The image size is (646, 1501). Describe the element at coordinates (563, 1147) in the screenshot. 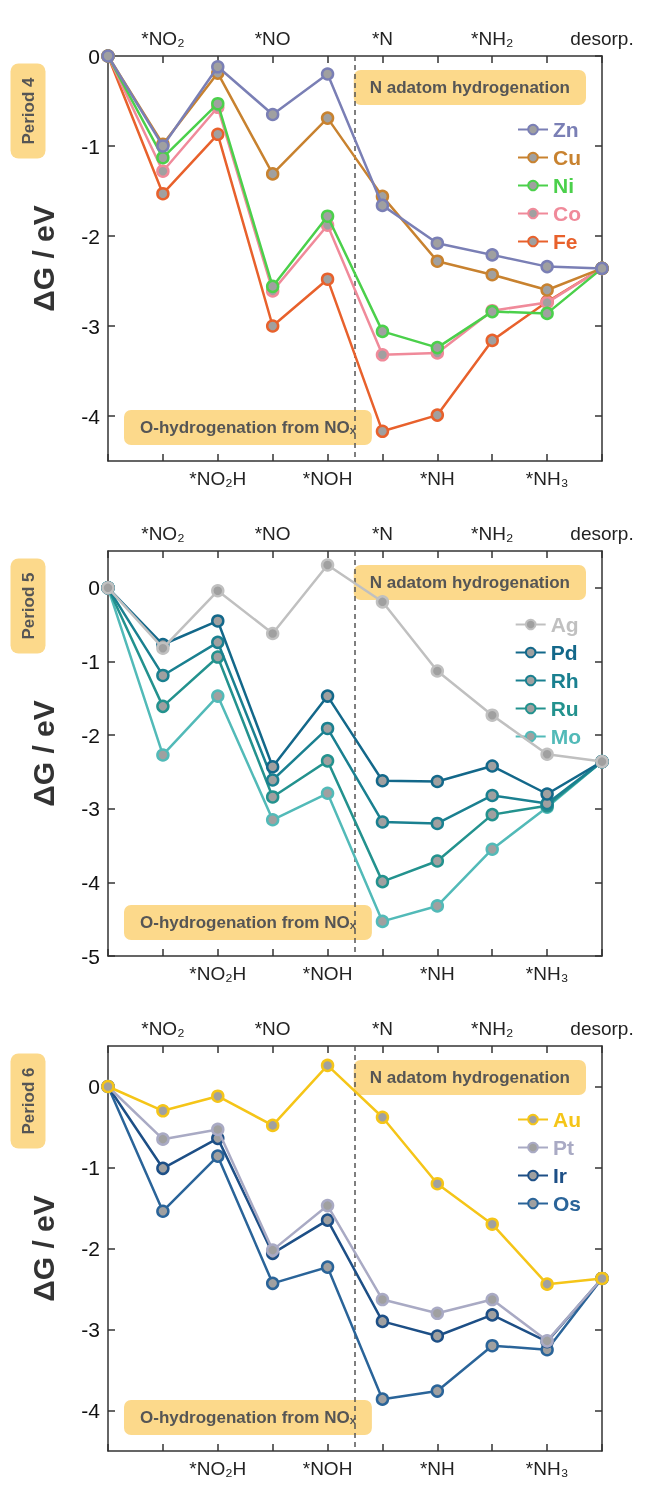

I see `legend-label: Pt` at that location.